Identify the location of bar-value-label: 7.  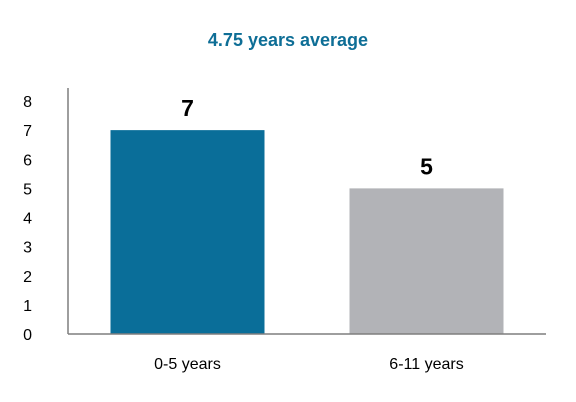
(187, 108).